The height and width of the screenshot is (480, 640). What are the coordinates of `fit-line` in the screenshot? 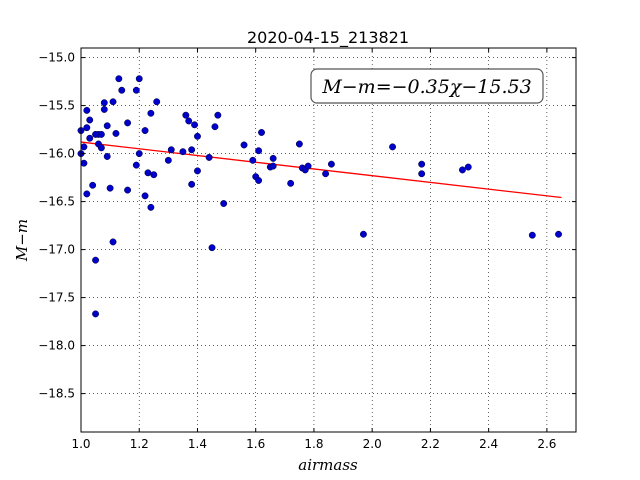 It's located at (321, 170).